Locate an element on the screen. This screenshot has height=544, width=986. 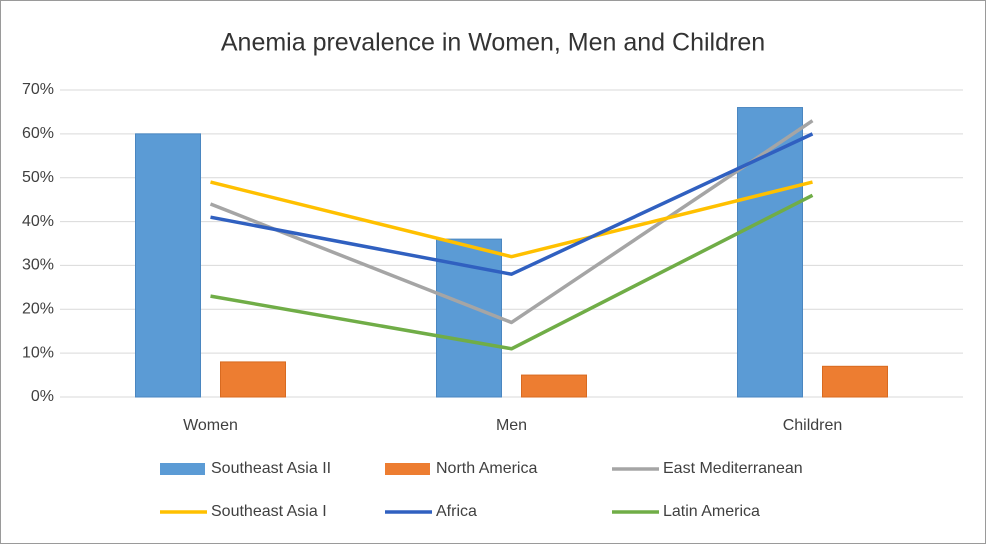
x-tick-label: Men is located at coordinates (511, 425).